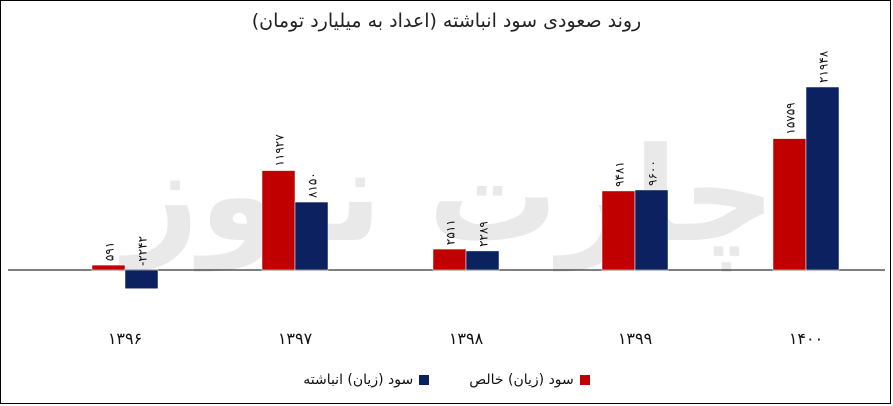  I want to click on data-label-accumulated-profit-2: ۲۲۸۹, so click(484, 234).